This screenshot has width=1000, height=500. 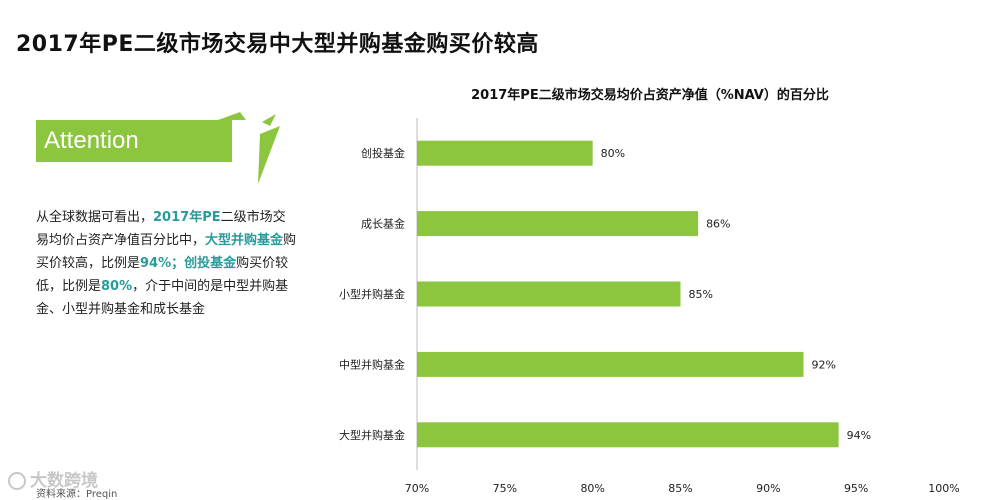 I want to click on x-tick-label: 85%, so click(x=680, y=488).